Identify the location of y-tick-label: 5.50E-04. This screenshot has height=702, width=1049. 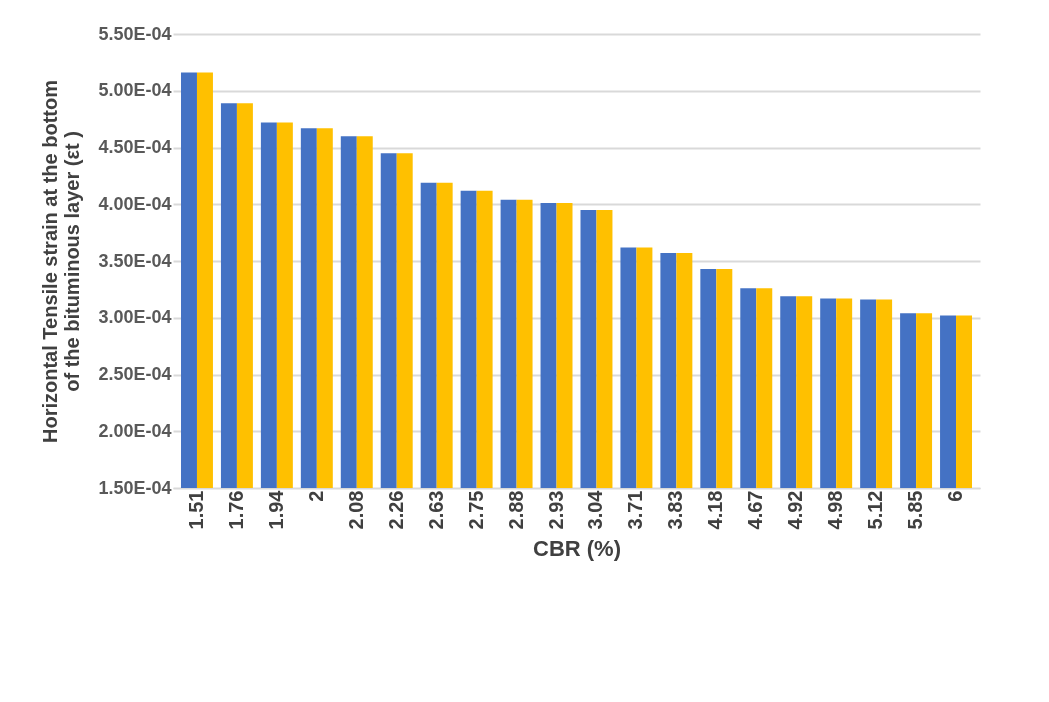
(135, 33).